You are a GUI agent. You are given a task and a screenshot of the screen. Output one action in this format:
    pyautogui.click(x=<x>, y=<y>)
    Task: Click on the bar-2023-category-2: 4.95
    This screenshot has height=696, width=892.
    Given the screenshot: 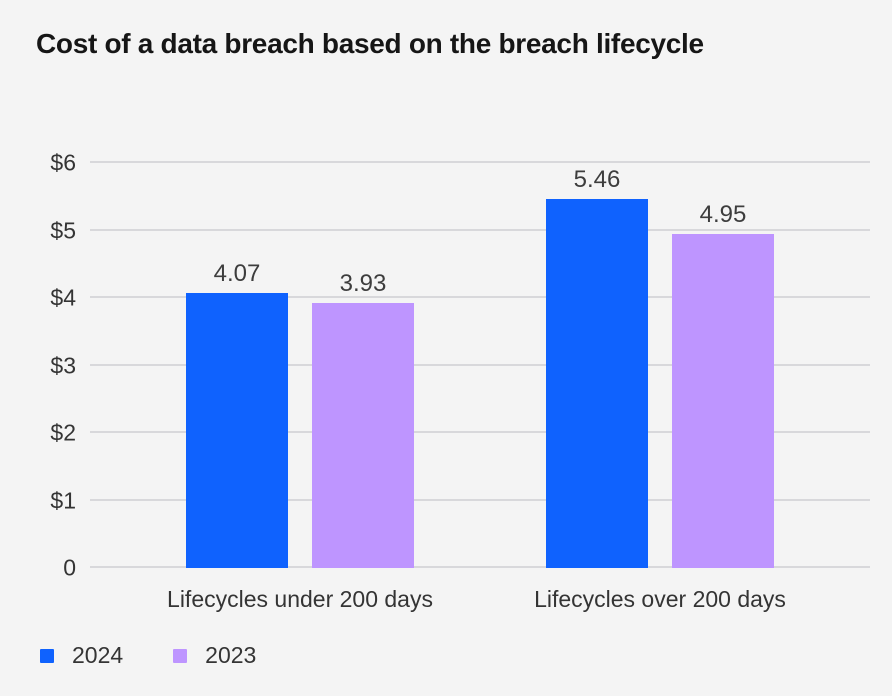 What is the action you would take?
    pyautogui.click(x=723, y=385)
    